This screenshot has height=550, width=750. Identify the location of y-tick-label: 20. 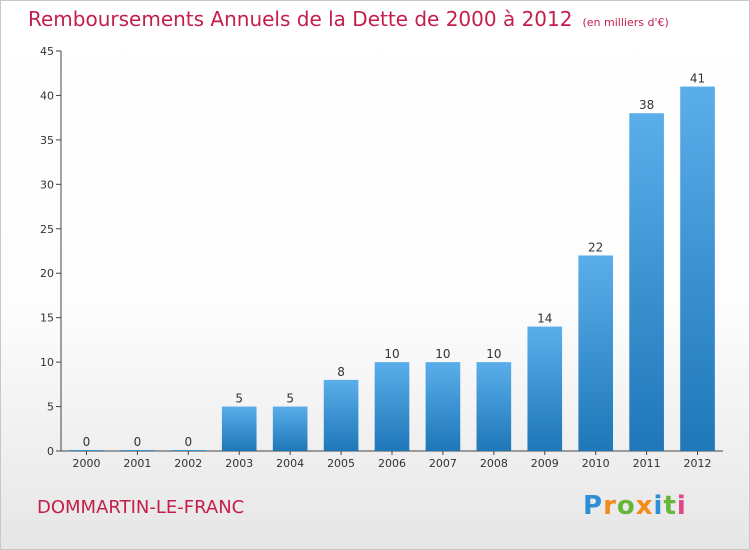
(47, 273).